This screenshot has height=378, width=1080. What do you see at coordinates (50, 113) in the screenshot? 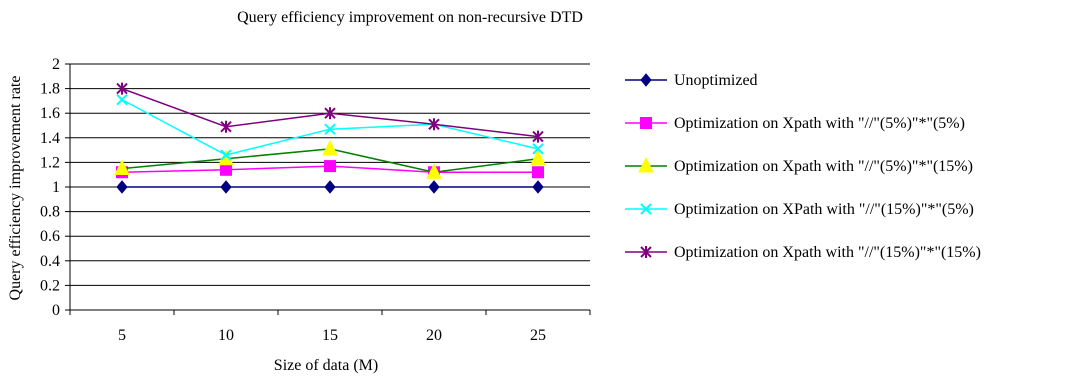
I see `y-tick-label: 1.6` at bounding box center [50, 113].